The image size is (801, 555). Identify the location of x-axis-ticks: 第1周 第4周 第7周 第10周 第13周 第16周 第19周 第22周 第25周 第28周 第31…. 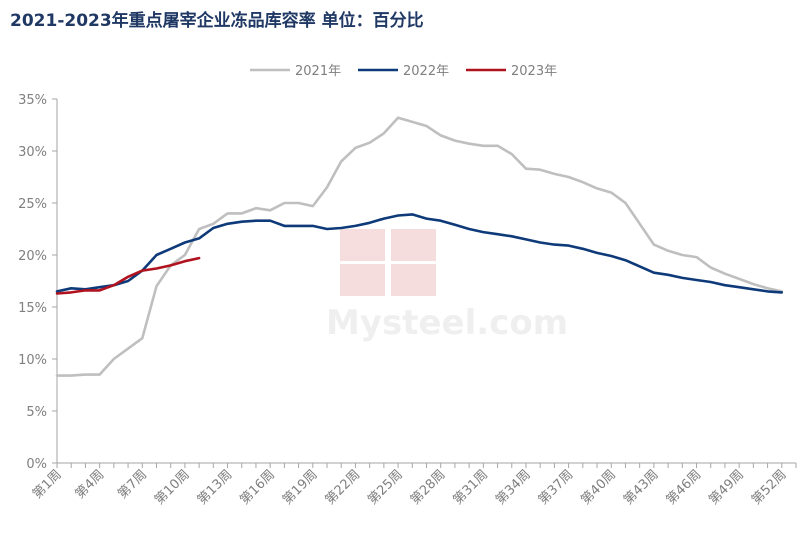
(413, 485).